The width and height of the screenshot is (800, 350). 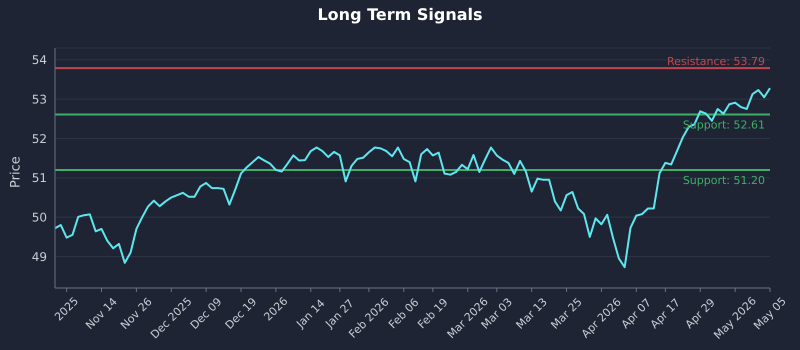 I want to click on y-tick-label: 52, so click(x=39, y=139).